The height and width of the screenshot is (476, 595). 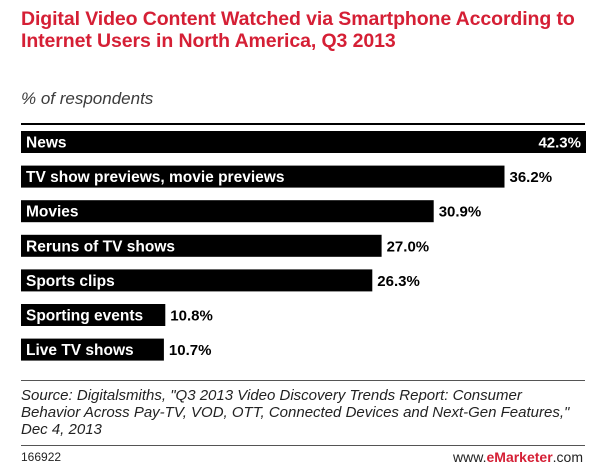 What do you see at coordinates (303, 380) in the screenshot?
I see `source-divider` at bounding box center [303, 380].